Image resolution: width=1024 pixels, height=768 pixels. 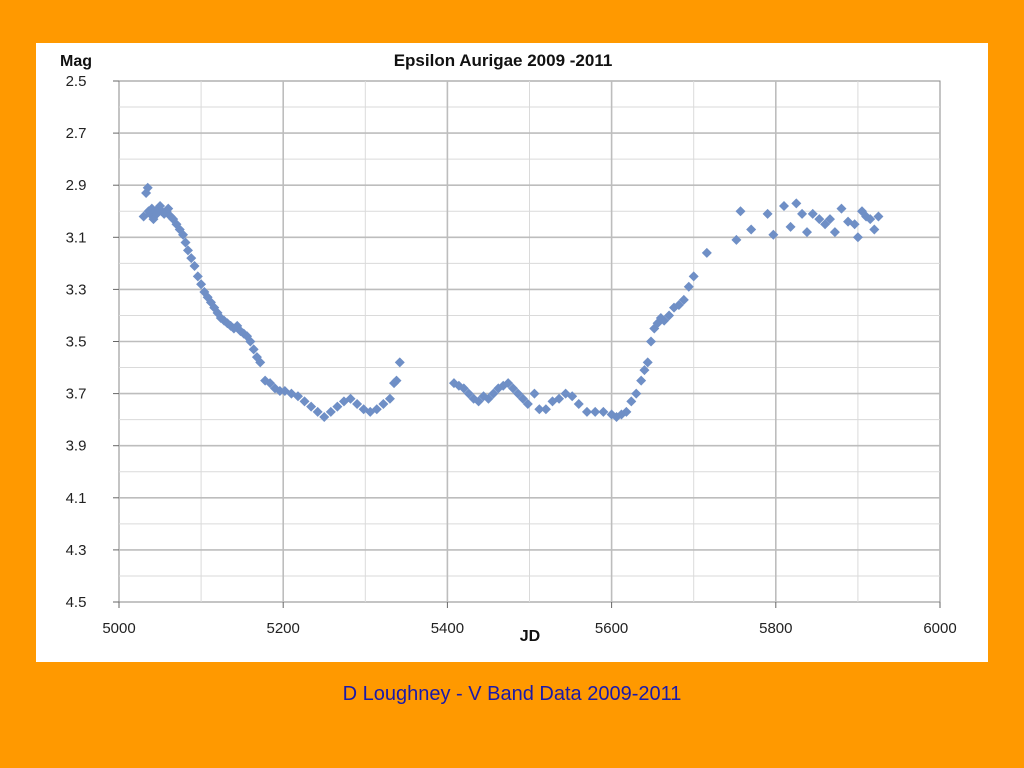 I want to click on y-axis-title: Mag, so click(x=76, y=61).